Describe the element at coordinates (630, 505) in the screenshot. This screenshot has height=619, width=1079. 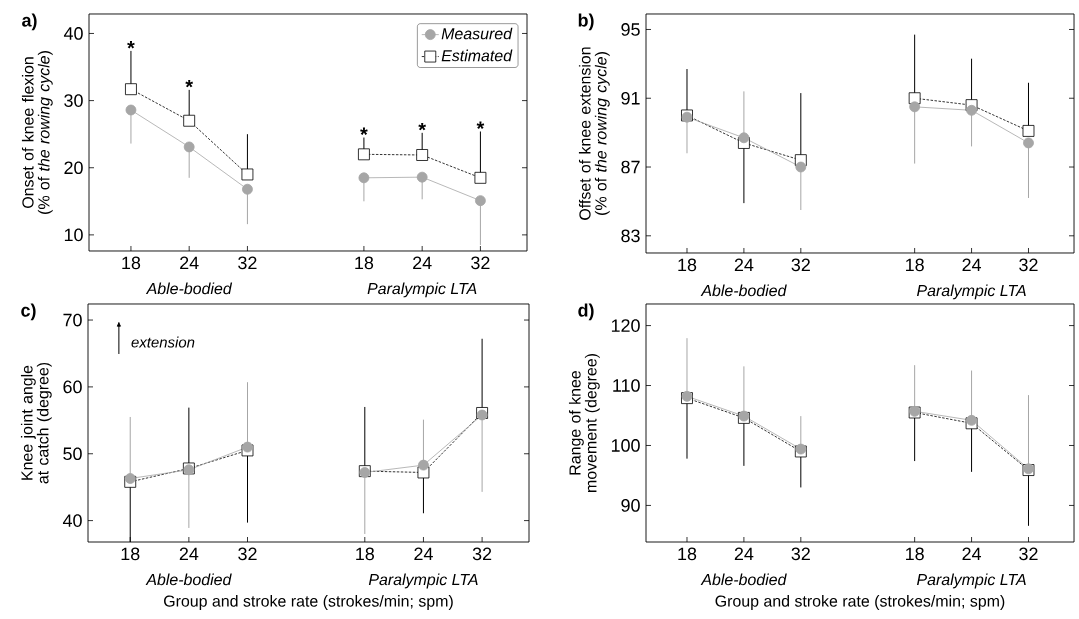
I see `y-tick-label: 90` at that location.